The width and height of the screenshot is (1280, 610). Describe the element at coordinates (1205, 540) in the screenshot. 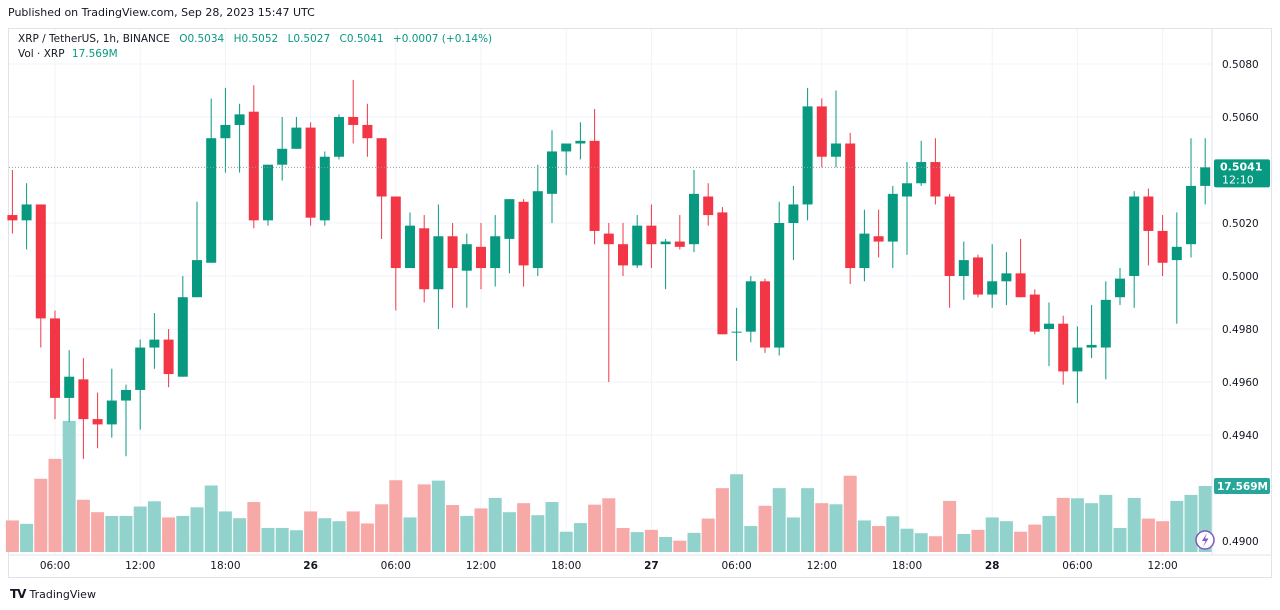

I see `flash-icon` at that location.